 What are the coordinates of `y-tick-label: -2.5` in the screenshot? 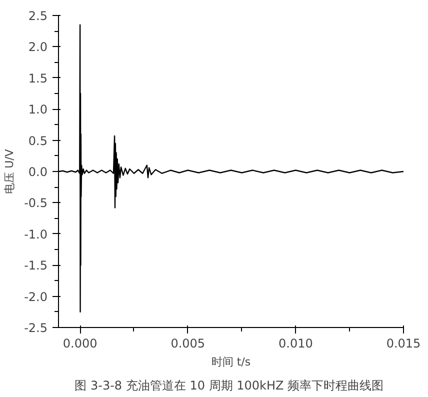 It's located at (36, 328).